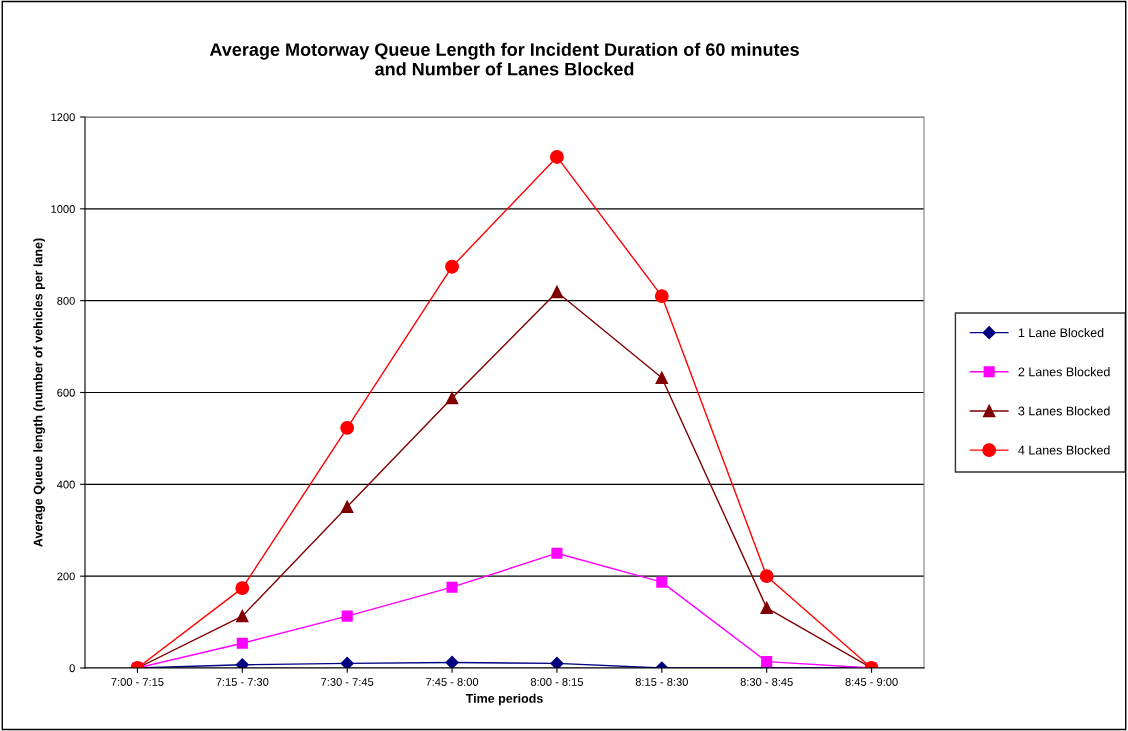 Image resolution: width=1128 pixels, height=731 pixels. What do you see at coordinates (137, 682) in the screenshot?
I see `x-tick-label: 7:00 - 7:15` at bounding box center [137, 682].